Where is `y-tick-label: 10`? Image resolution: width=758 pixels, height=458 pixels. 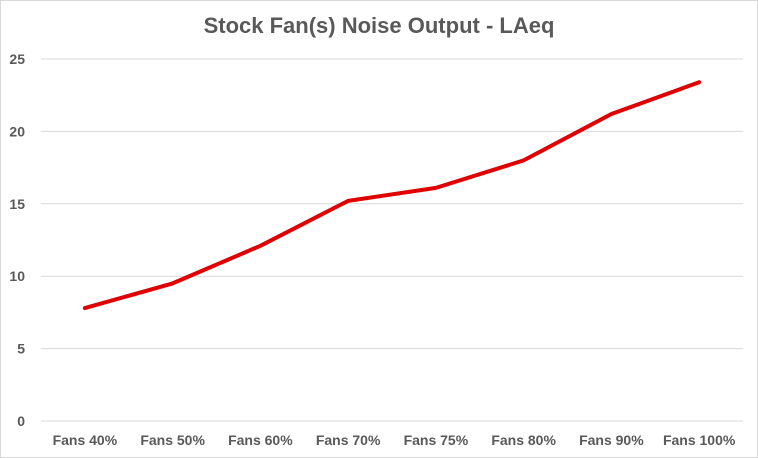 y-tick-label: 10 is located at coordinates (17, 276).